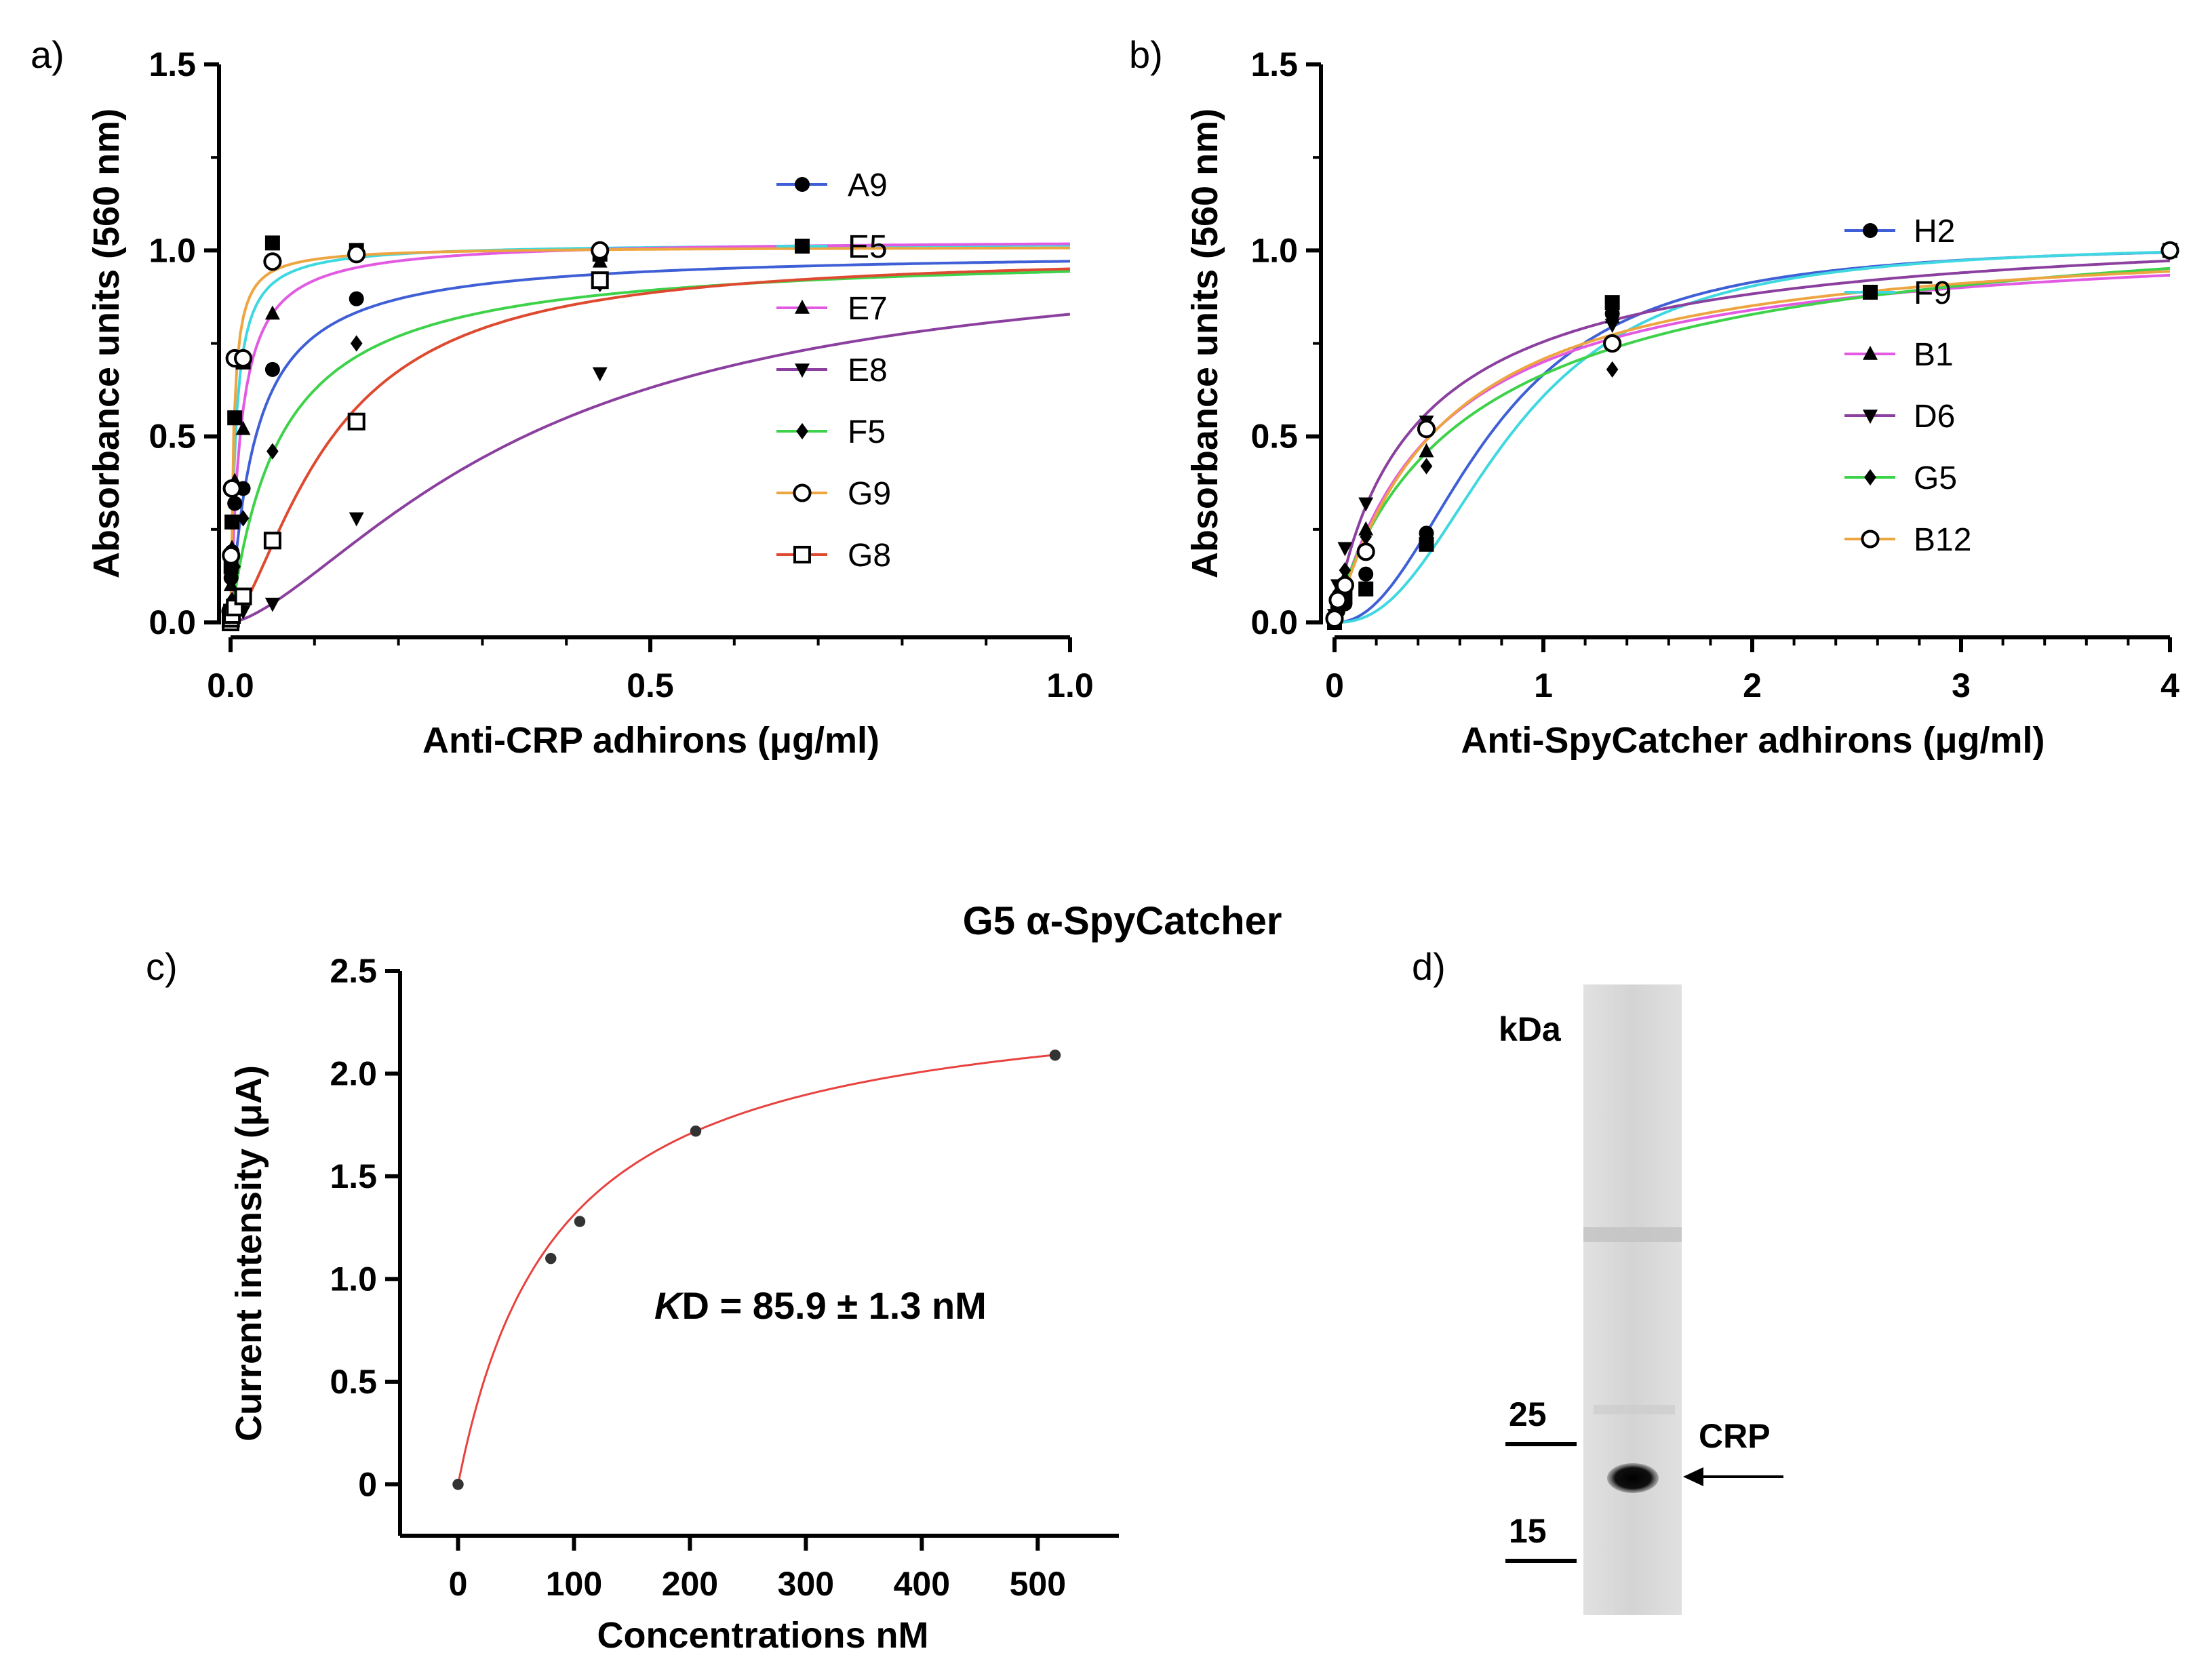 This screenshot has width=2212, height=1672. Describe the element at coordinates (1735, 1436) in the screenshot. I see `crp-band-label: CRP` at that location.